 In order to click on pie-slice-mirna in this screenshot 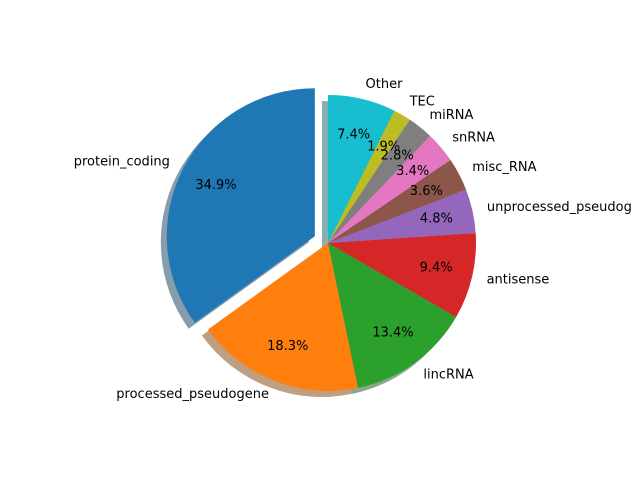, I will do `click(379, 181)`.